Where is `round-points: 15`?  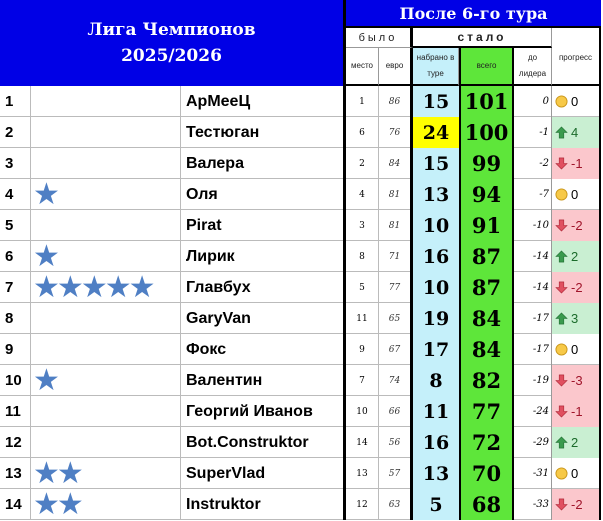 round-points: 15 is located at coordinates (436, 101).